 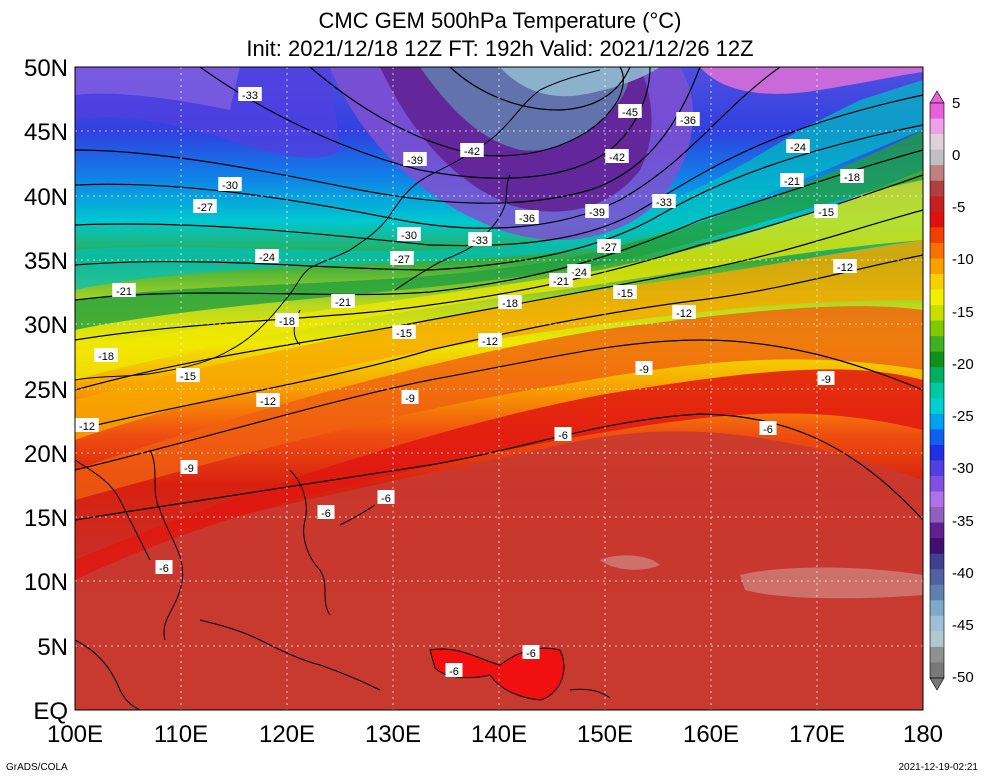 I want to click on colorbar-frame, so click(x=937, y=390).